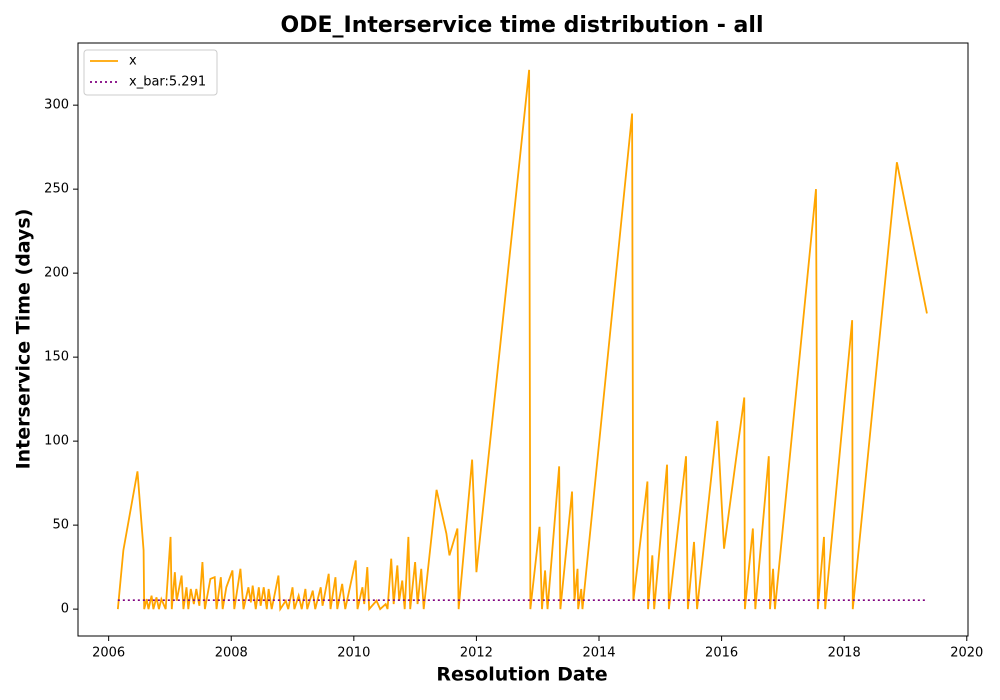 Image resolution: width=1000 pixels, height=700 pixels. Describe the element at coordinates (522, 25) in the screenshot. I see `chart-title: ODE_Interservice time distribution - all` at that location.